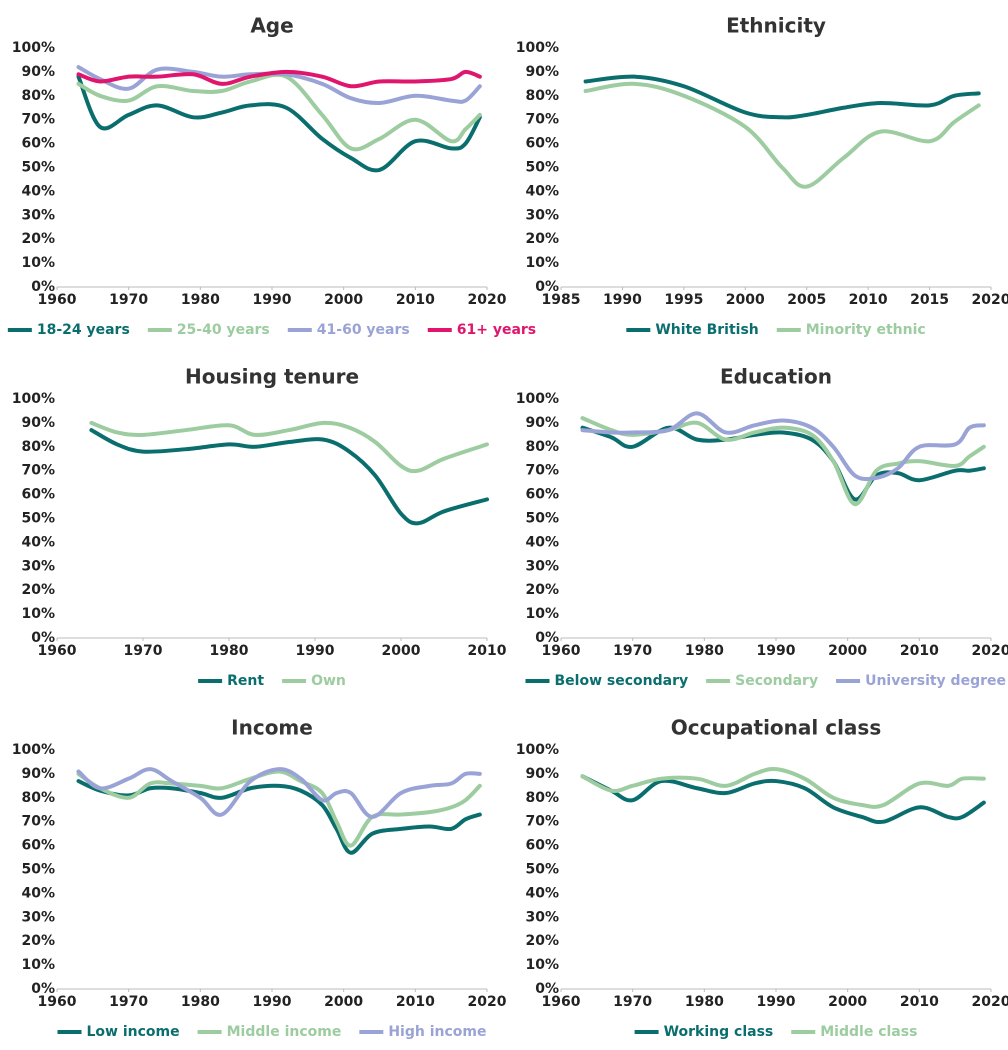 This screenshot has width=1008, height=1050. What do you see at coordinates (775, 1032) in the screenshot?
I see `legend: Working class Middle class` at bounding box center [775, 1032].